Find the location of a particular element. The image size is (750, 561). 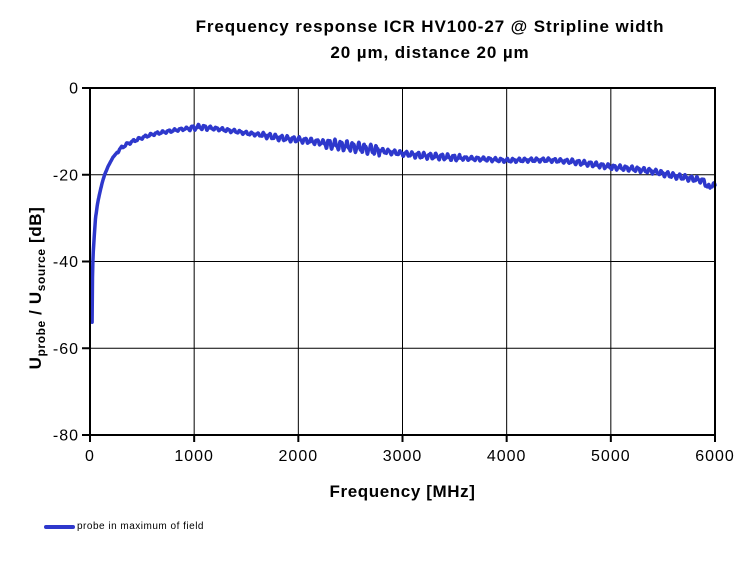

legend-line-marker is located at coordinates (59, 526).